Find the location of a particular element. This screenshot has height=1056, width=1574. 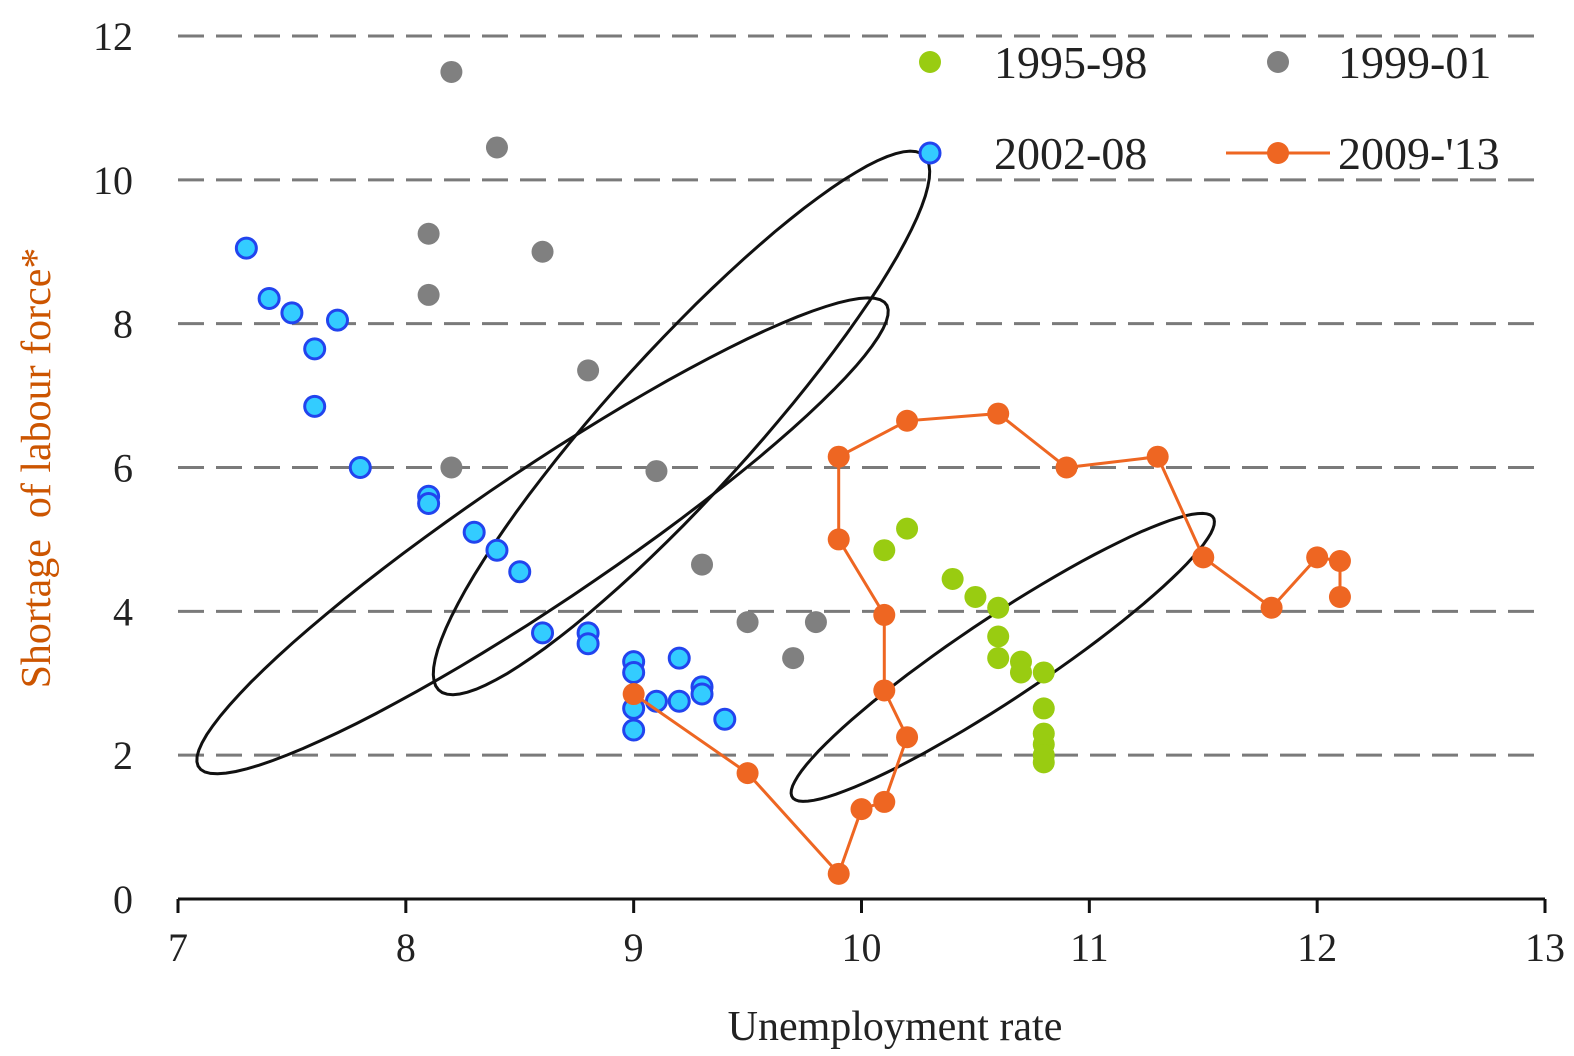

y-tick-label-6: 12 is located at coordinates (113, 36).